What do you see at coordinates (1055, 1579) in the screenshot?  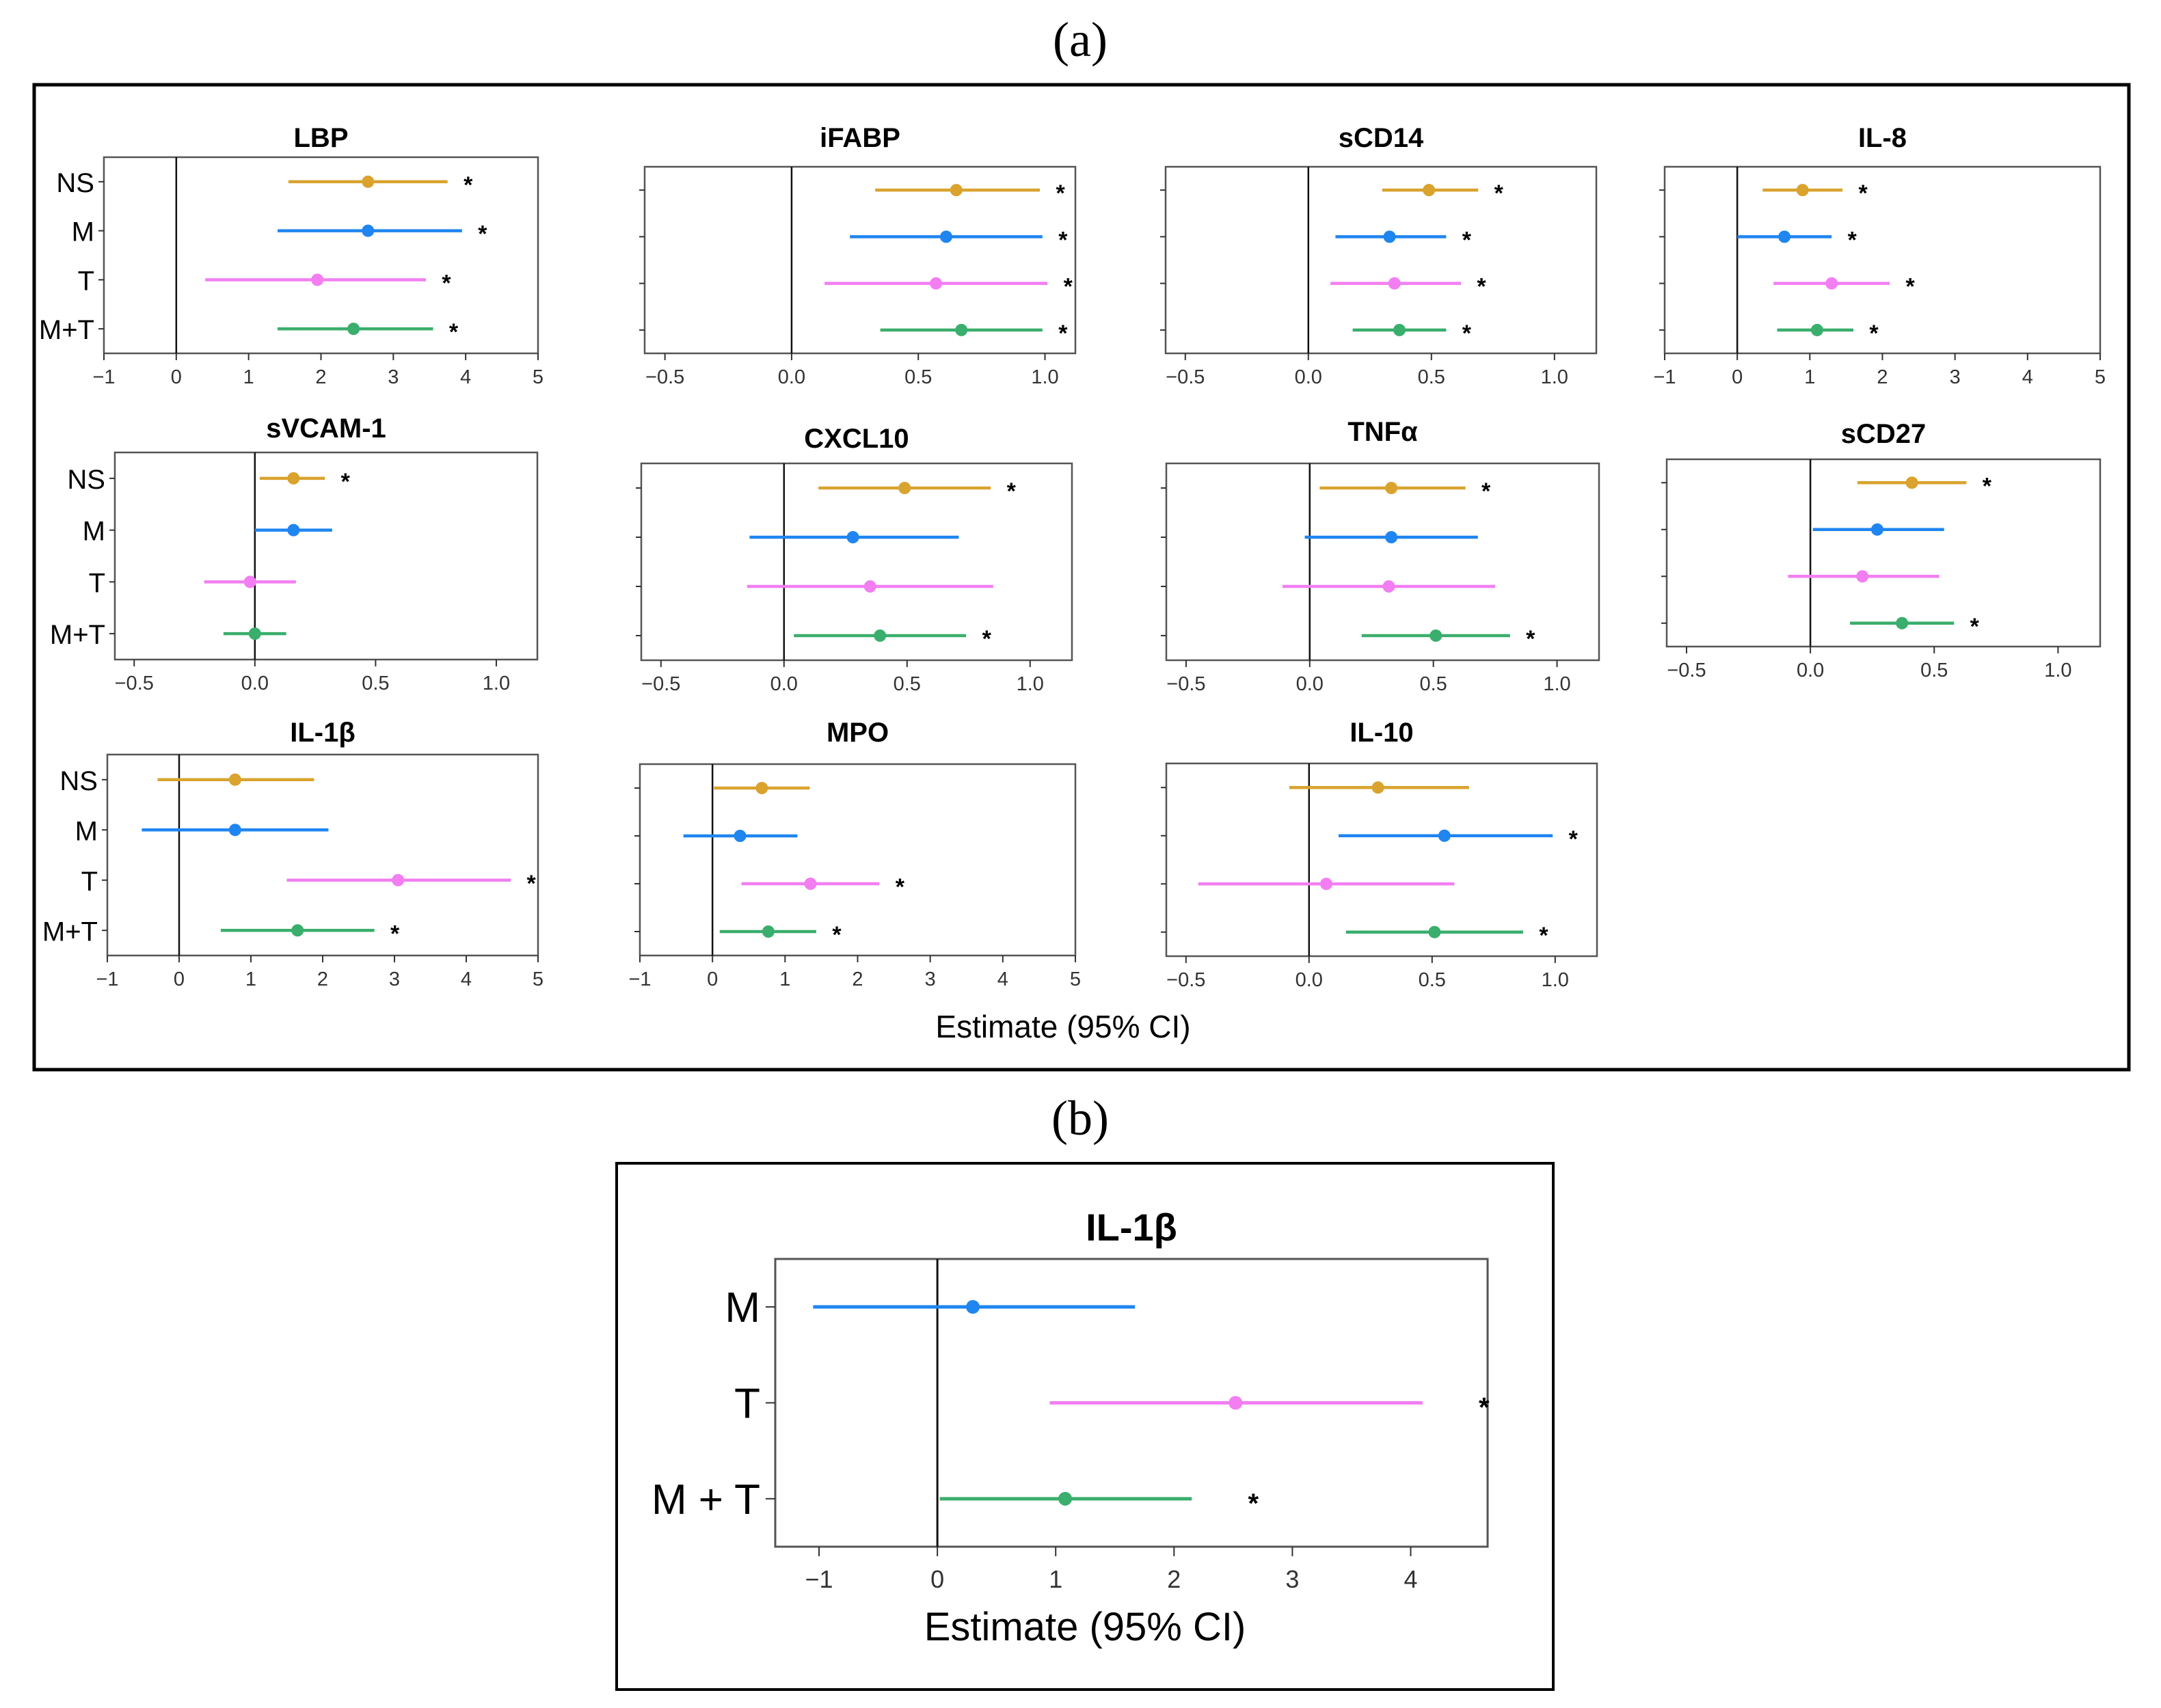 I see `x-tick-label: 1` at bounding box center [1055, 1579].